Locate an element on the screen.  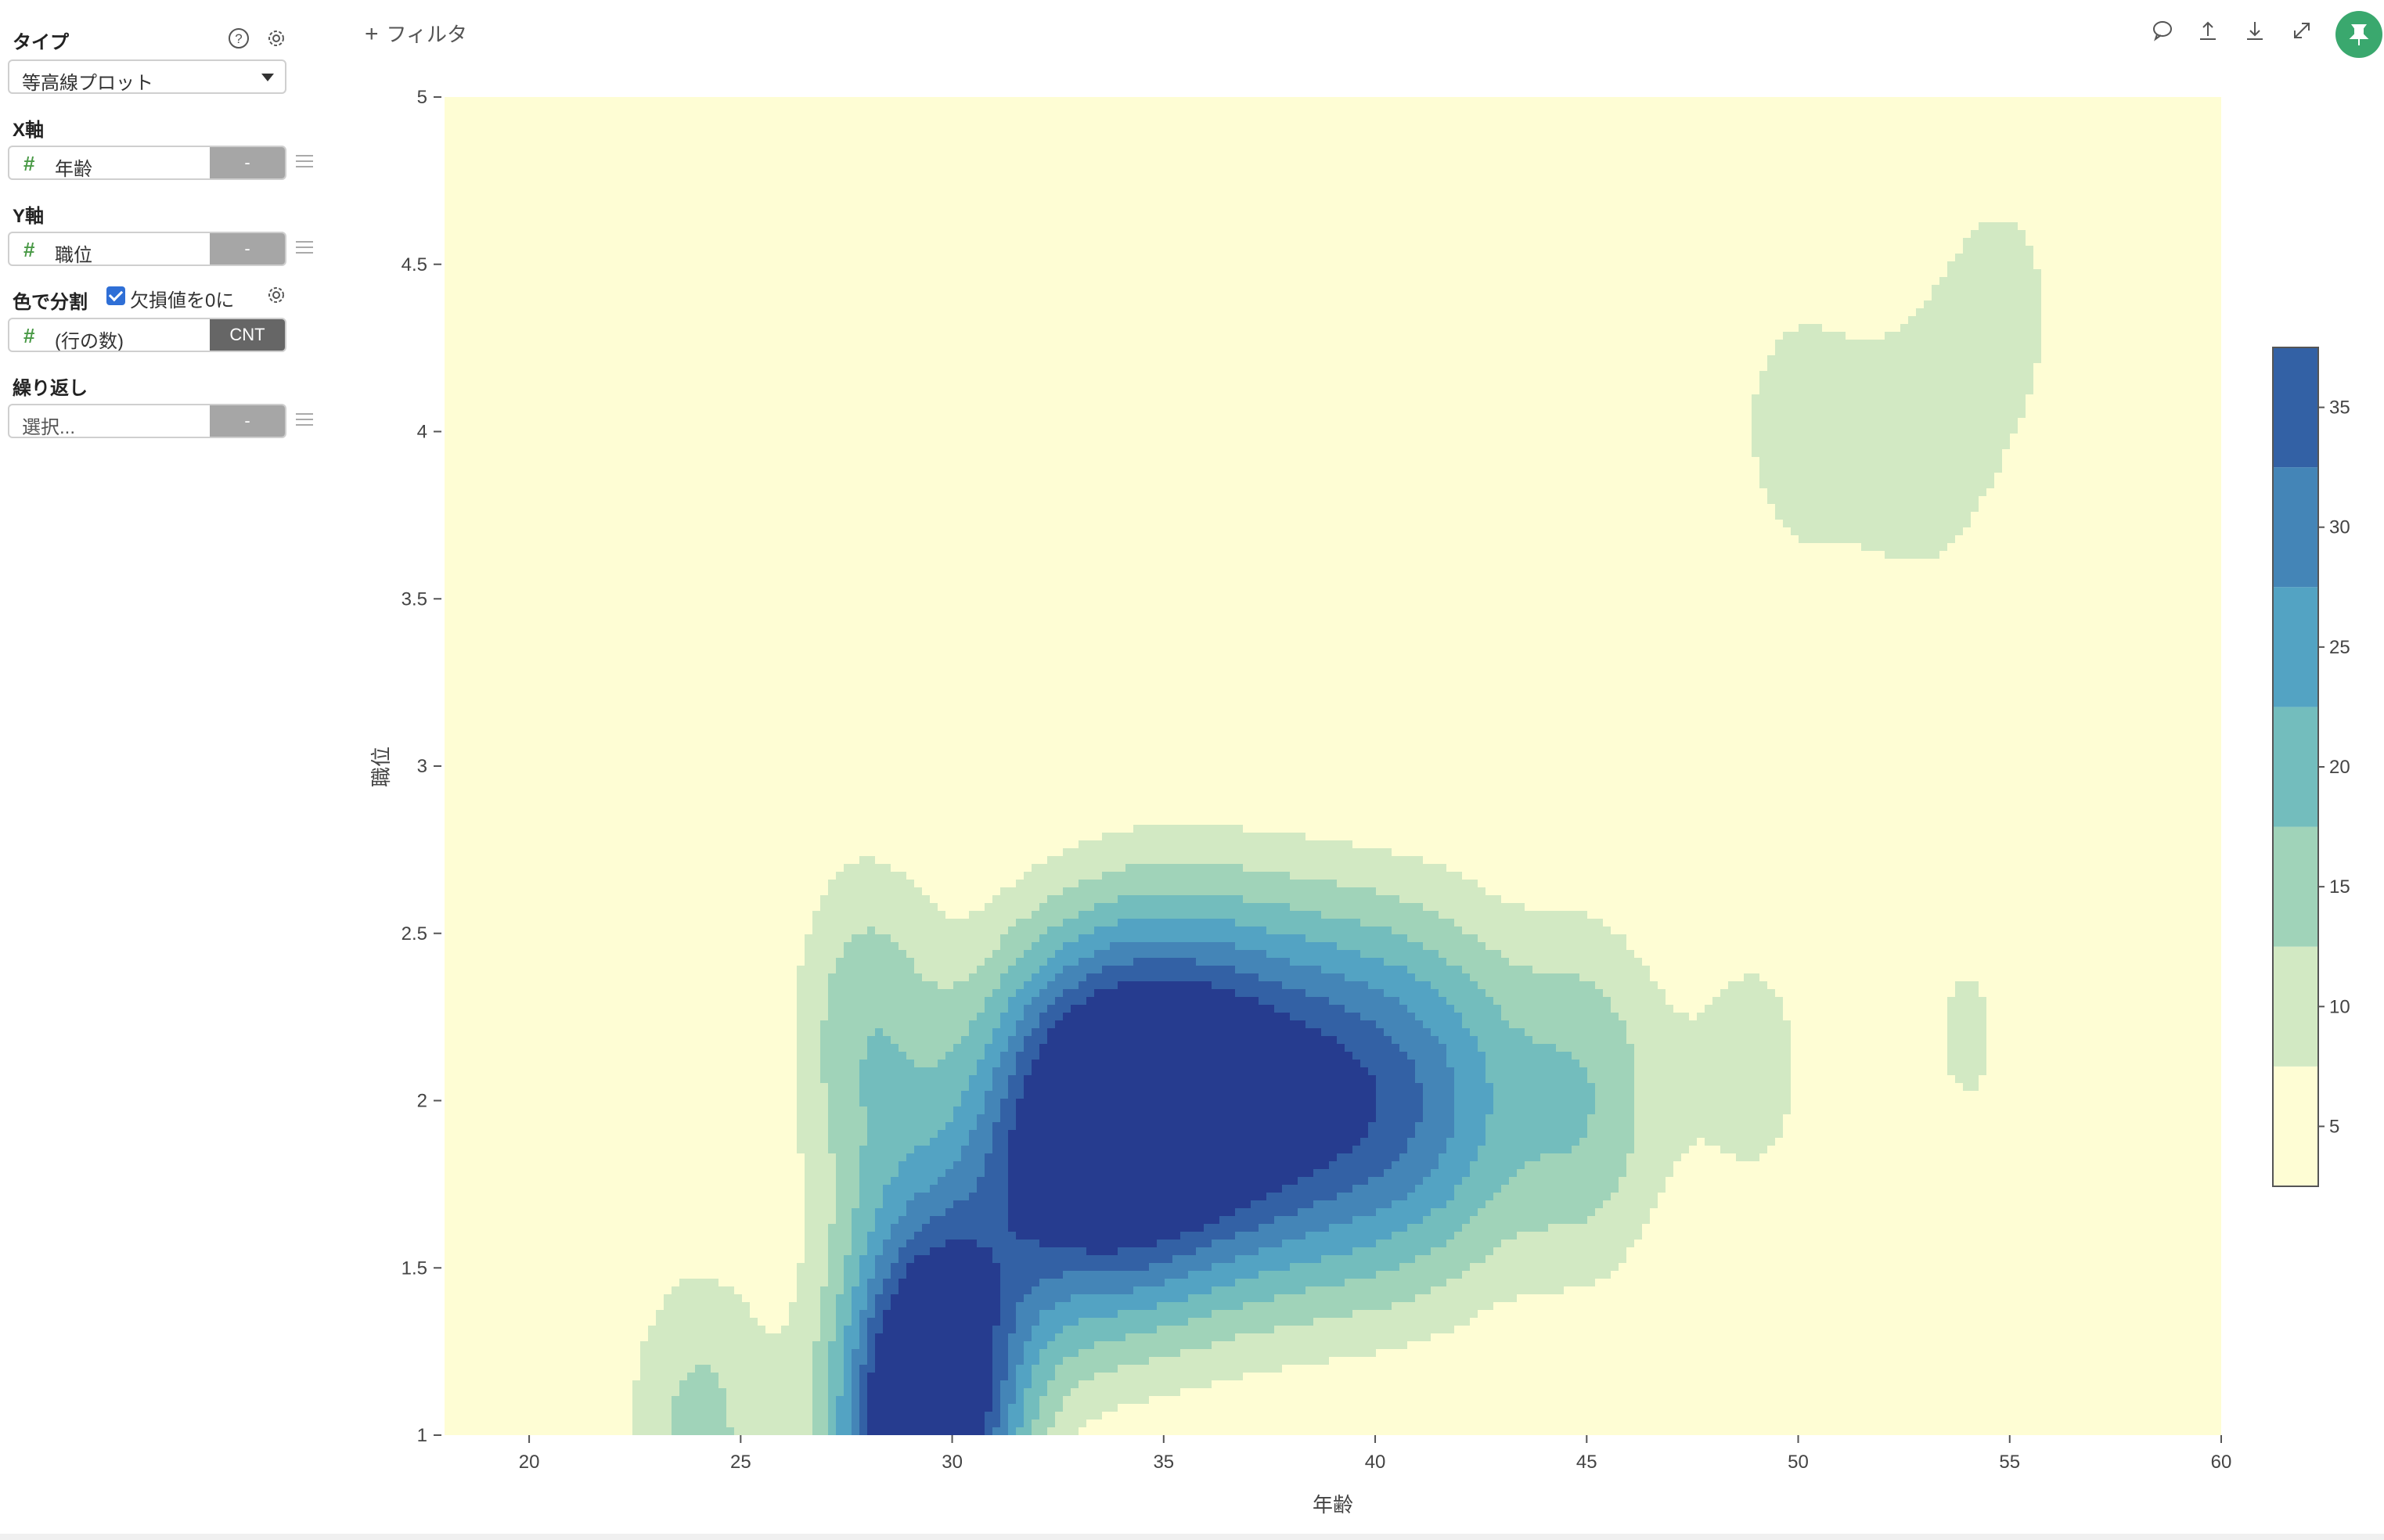
missing-as-zero-label: 欠損値を0に is located at coordinates (183, 300).